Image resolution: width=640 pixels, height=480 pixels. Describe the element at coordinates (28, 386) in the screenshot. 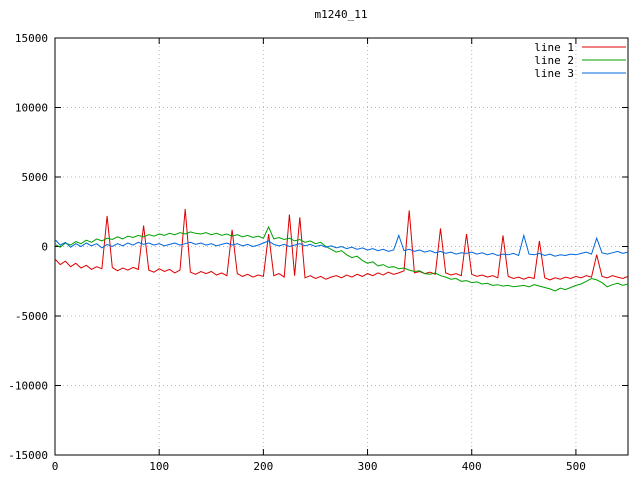

I see `y-tick-label: -10000` at that location.